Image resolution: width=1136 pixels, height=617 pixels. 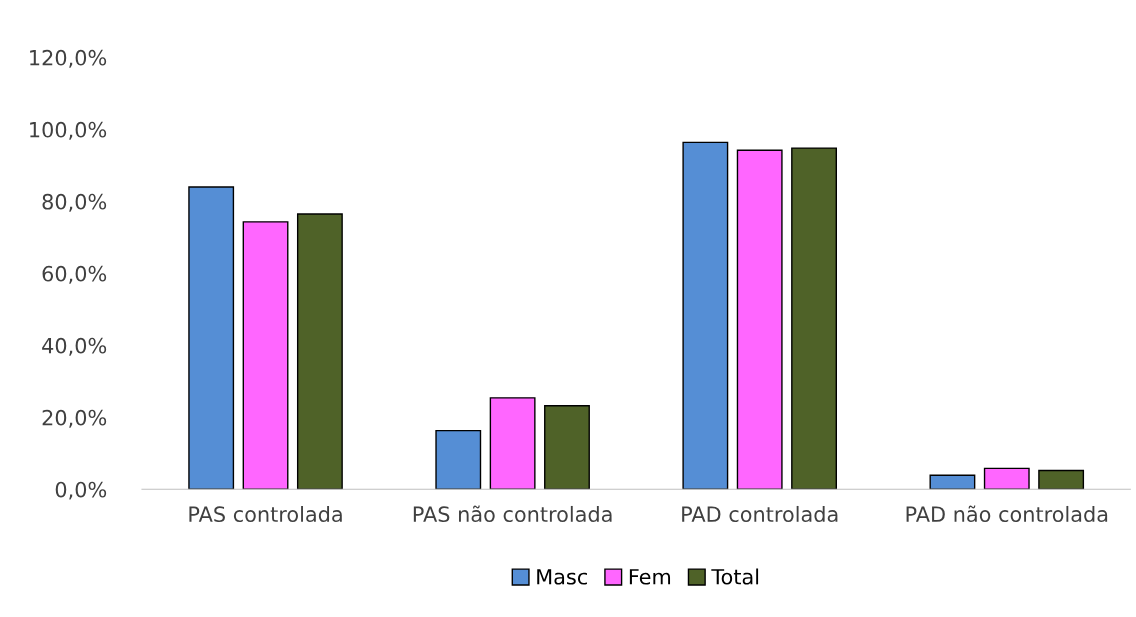 I want to click on x-tick-label: PAD não controlada, so click(x=1007, y=514).